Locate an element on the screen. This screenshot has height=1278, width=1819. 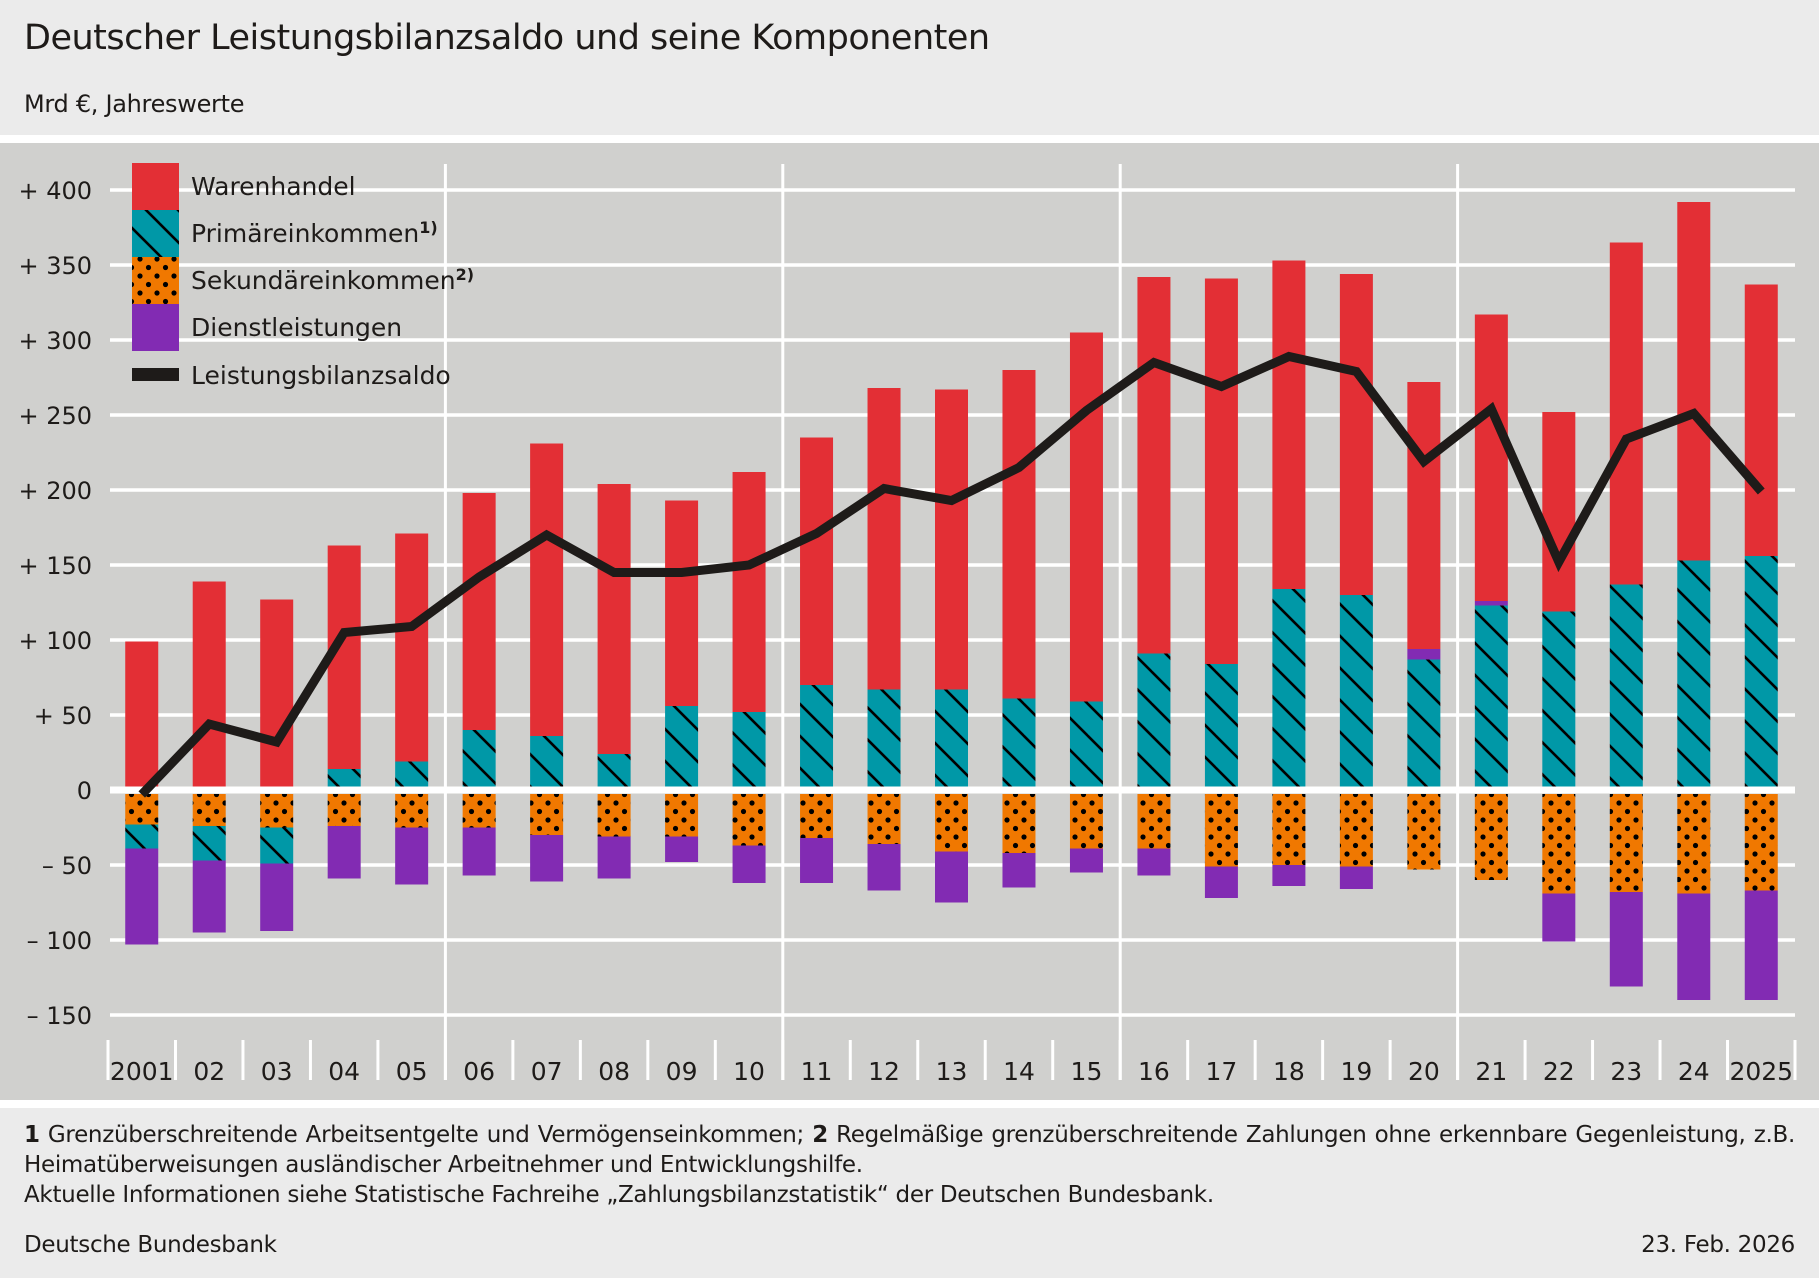
x-tick-label: 07 is located at coordinates (547, 1071).